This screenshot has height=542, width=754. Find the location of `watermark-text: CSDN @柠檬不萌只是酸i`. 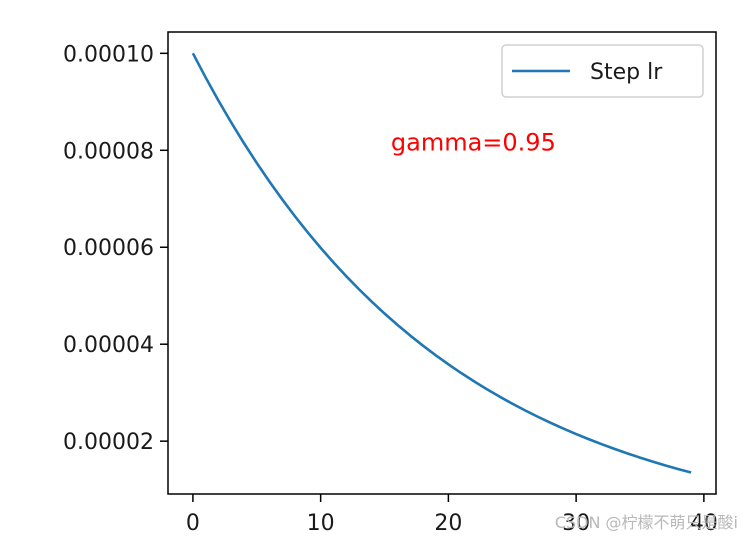

watermark-text: CSDN @柠檬不萌只是酸i is located at coordinates (646, 522).